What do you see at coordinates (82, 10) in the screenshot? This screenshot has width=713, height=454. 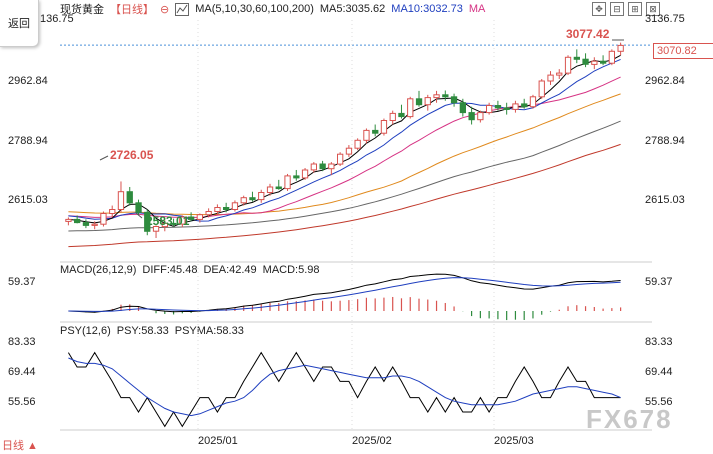 I see `symbol-name: 现货黄金` at bounding box center [82, 10].